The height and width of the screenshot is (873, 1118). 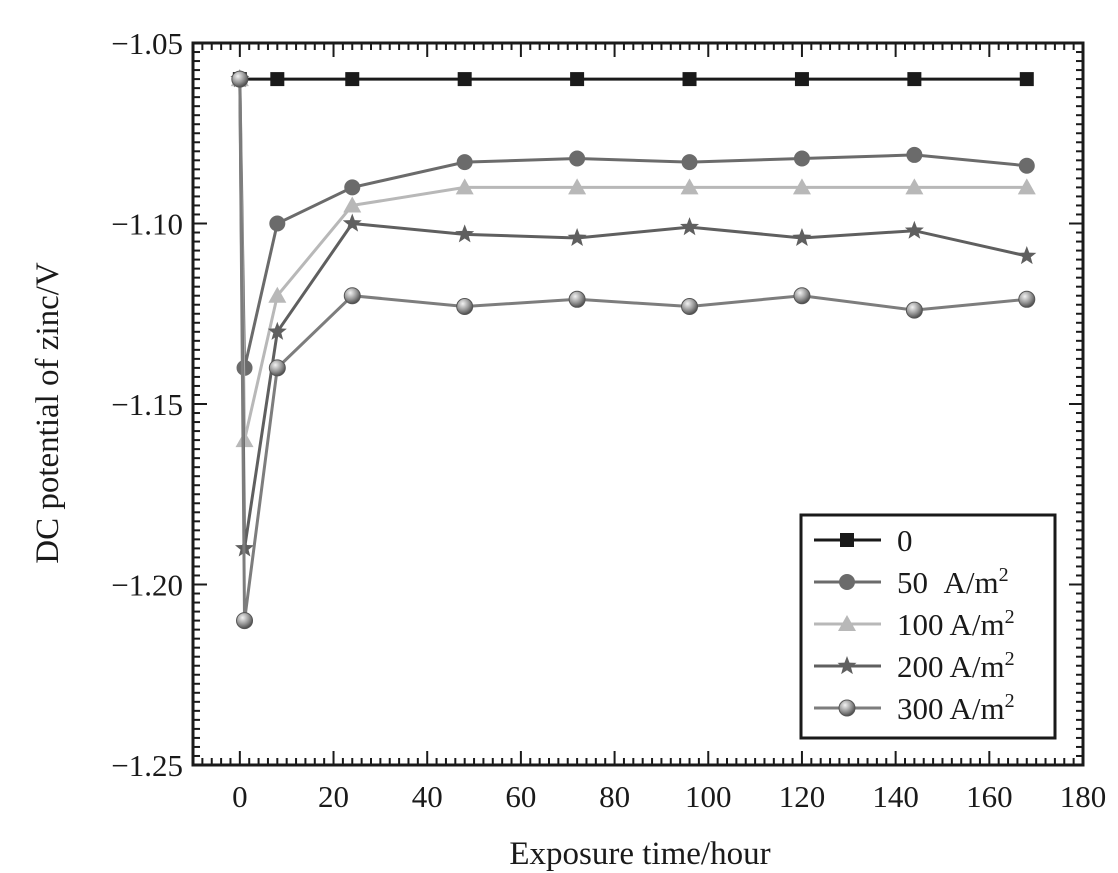 What do you see at coordinates (240, 796) in the screenshot?
I see `x-tick-label: 0` at bounding box center [240, 796].